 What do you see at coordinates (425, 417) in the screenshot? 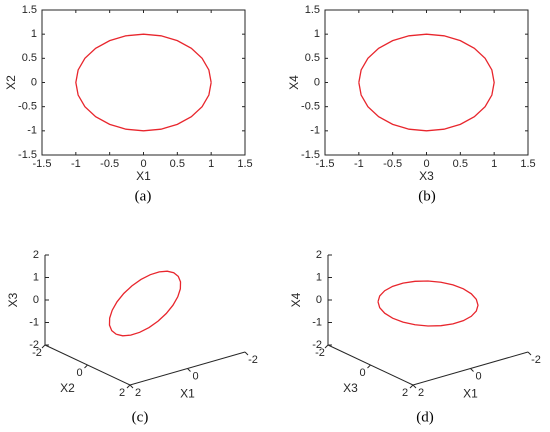
I see `caption: (d)` at bounding box center [425, 417].